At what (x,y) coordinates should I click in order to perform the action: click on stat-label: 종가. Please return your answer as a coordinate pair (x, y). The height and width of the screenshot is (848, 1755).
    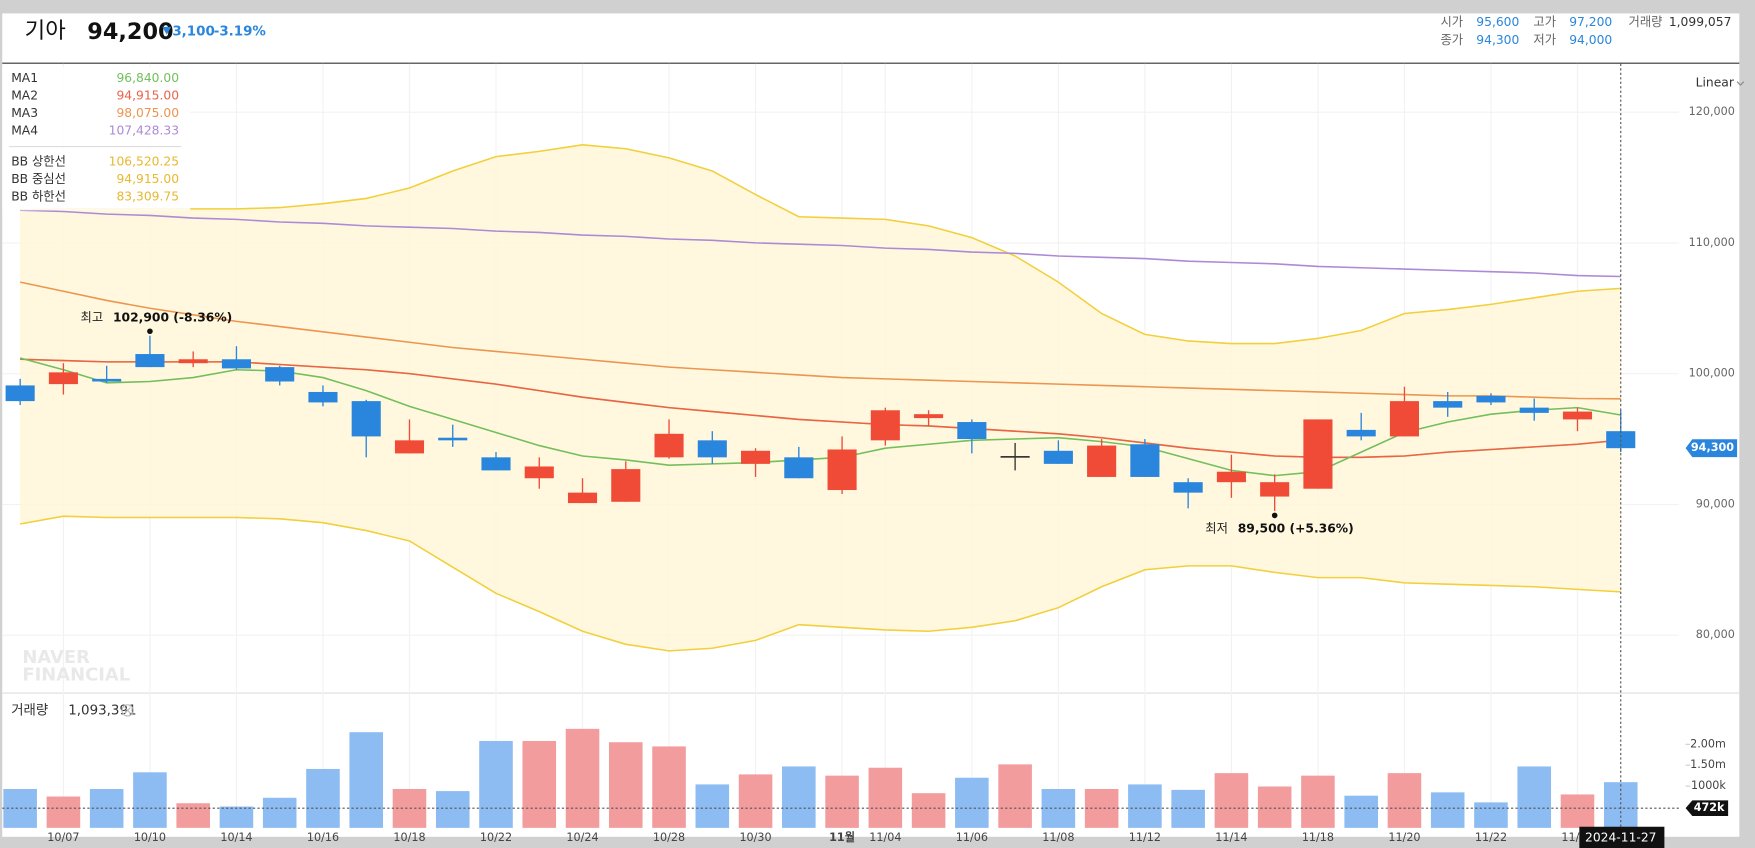
    Looking at the image, I should click on (1451, 40).